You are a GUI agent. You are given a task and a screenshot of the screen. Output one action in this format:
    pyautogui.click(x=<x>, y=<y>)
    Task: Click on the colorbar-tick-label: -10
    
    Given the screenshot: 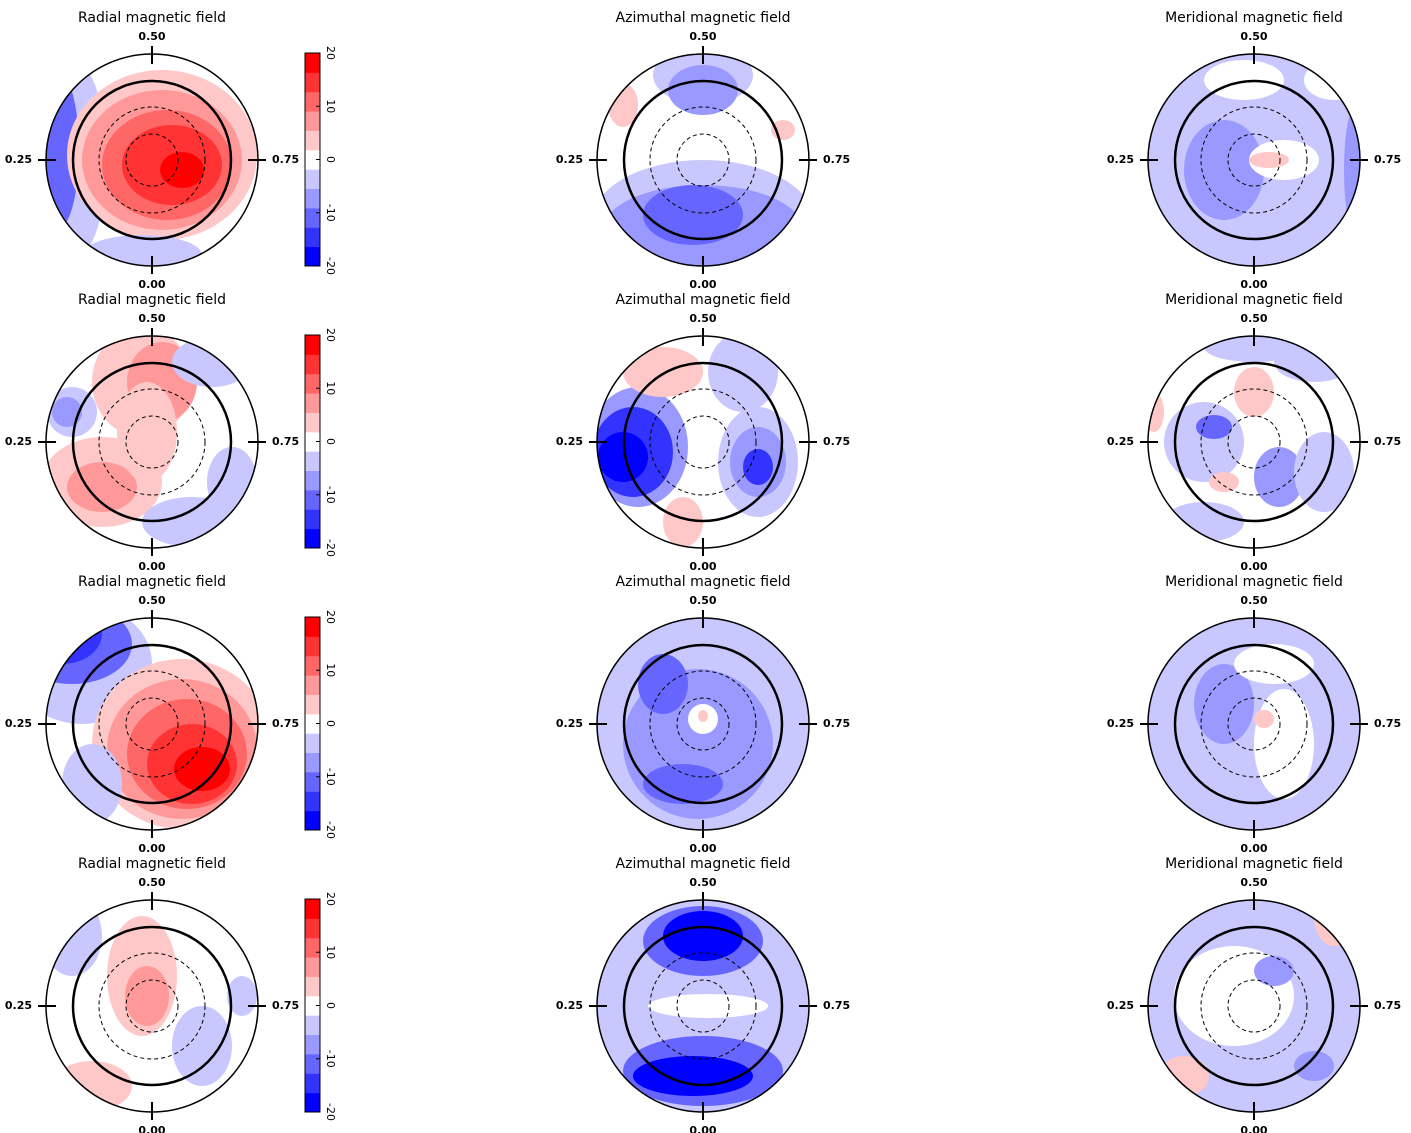 What is the action you would take?
    pyautogui.click(x=330, y=495)
    